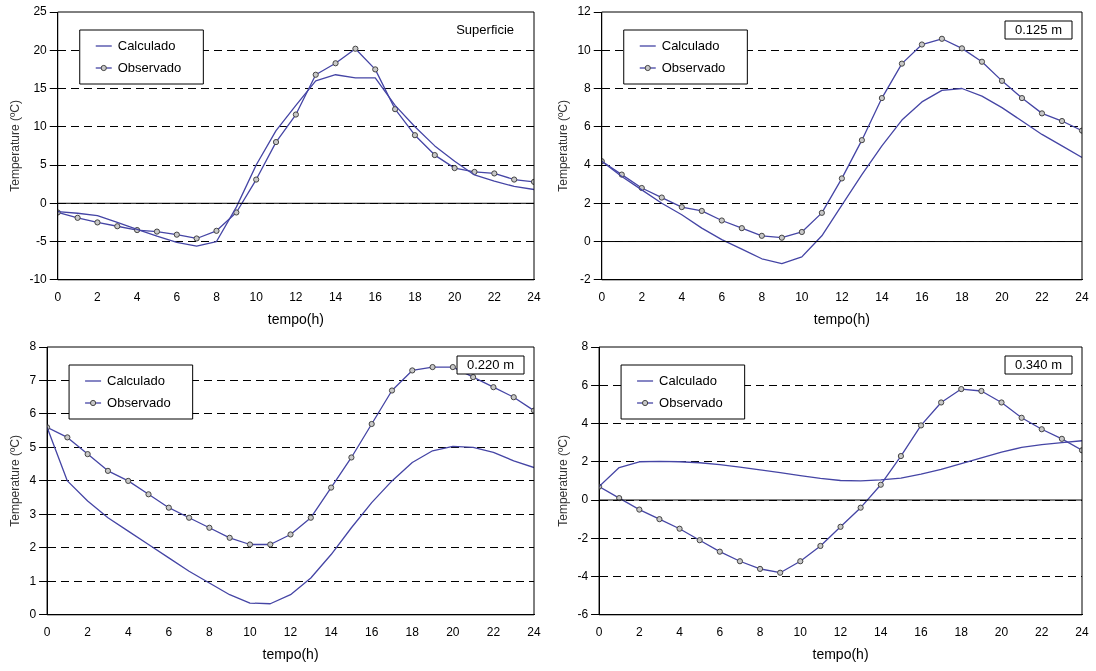  What do you see at coordinates (38, 279) in the screenshot?
I see `y-tick-label: -10` at bounding box center [38, 279].